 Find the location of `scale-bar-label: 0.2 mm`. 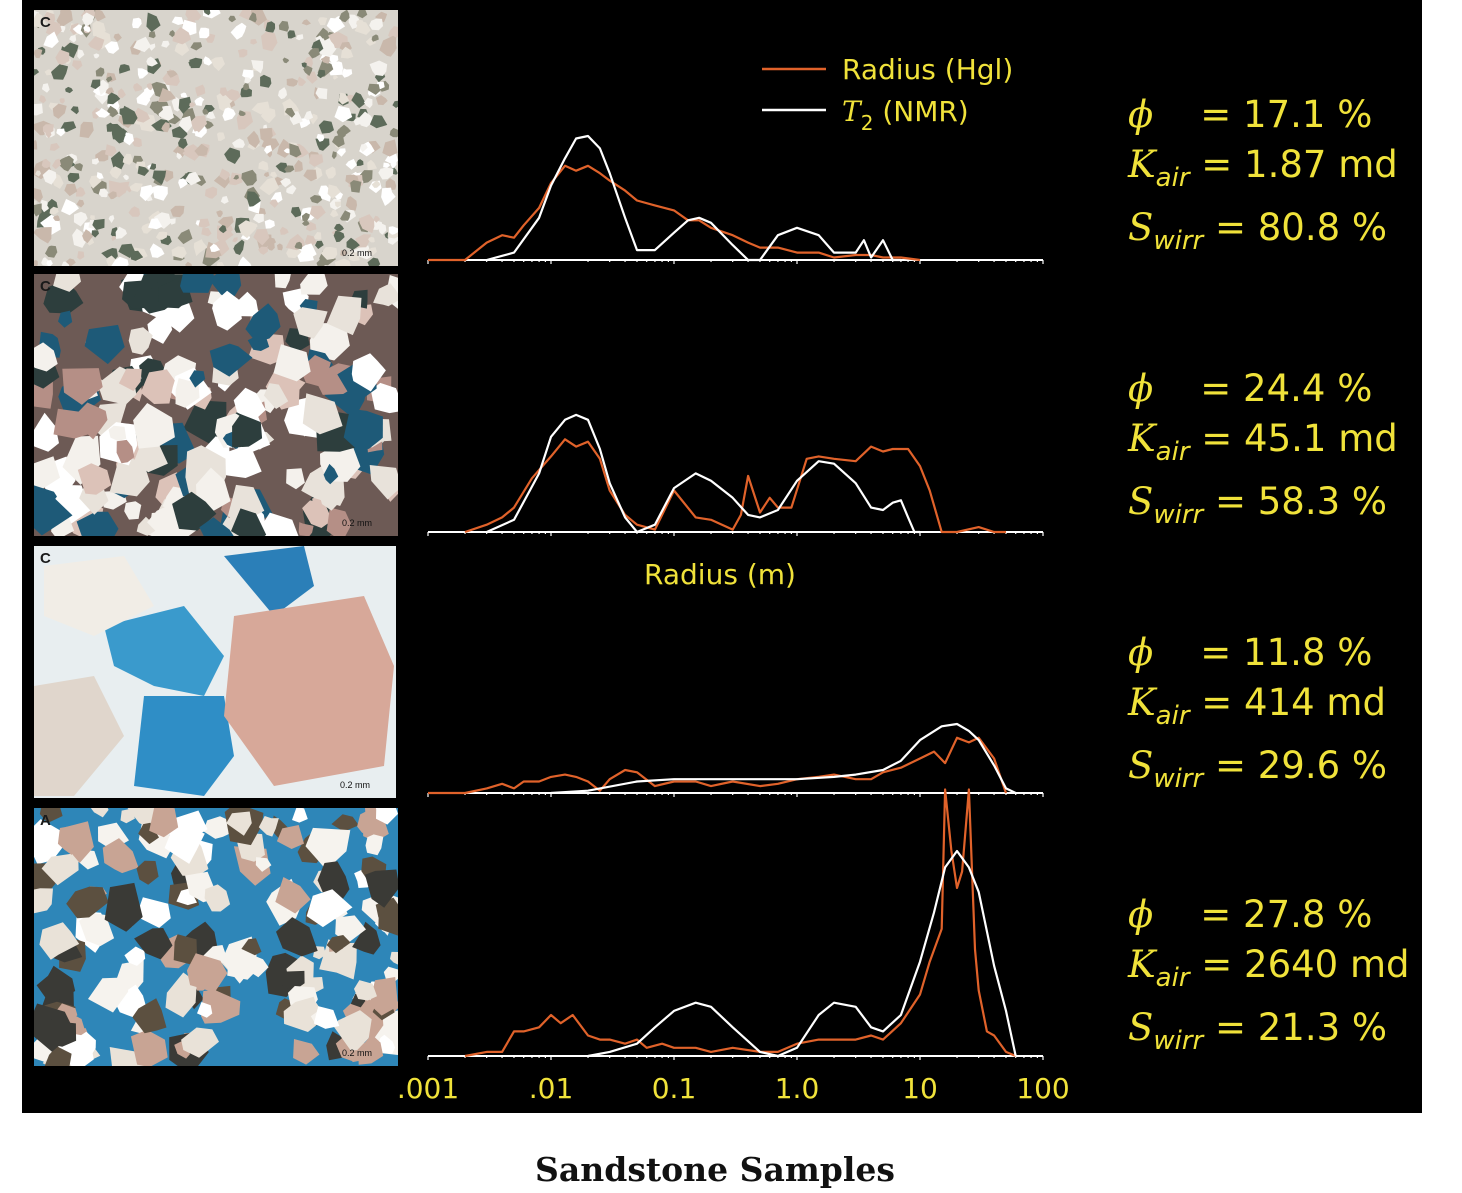

scale-bar-label: 0.2 mm is located at coordinates (354, 785).